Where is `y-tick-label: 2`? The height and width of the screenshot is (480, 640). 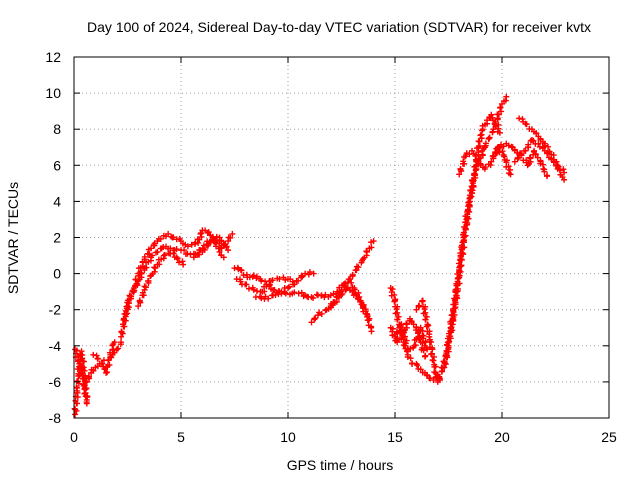 y-tick-label: 2 is located at coordinates (57, 238).